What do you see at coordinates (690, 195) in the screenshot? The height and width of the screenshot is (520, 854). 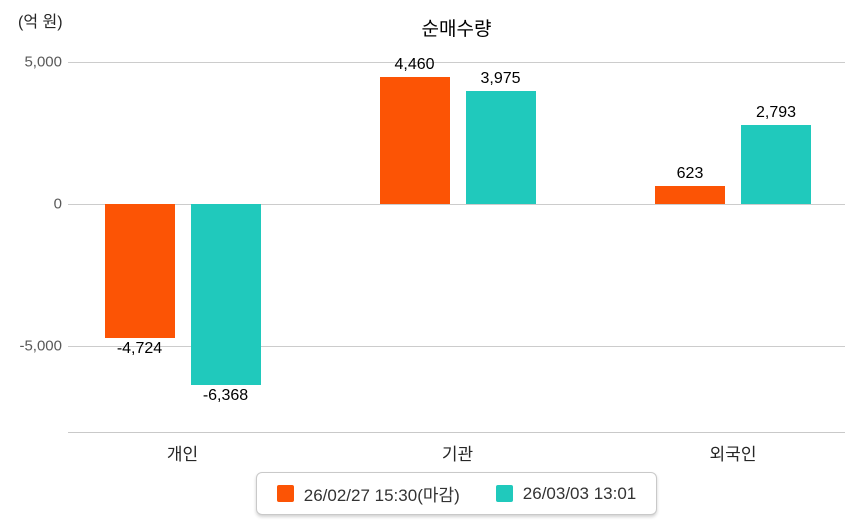 I see `bar-series1-cat3` at bounding box center [690, 195].